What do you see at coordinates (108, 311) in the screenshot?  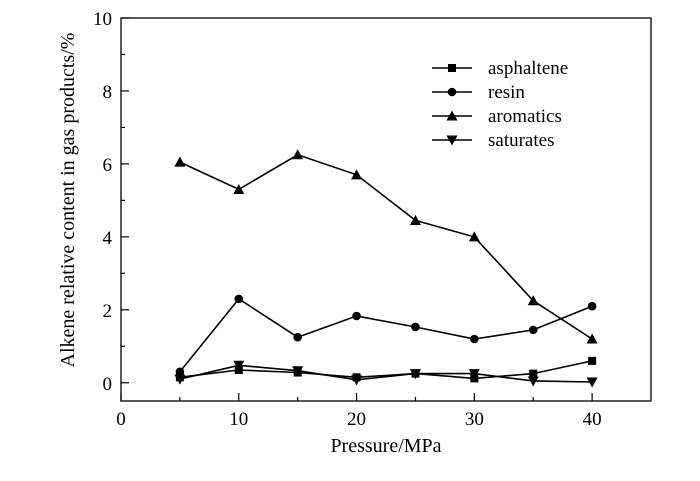 I see `y-tick-label: 2` at bounding box center [108, 311].